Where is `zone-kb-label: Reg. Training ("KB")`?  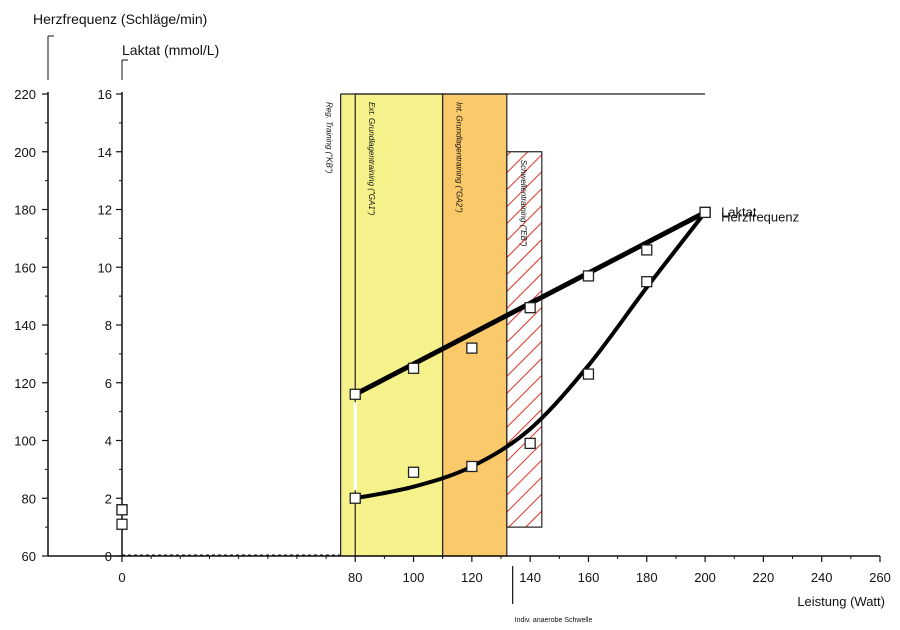
zone-kb-label: Reg. Training ("KB") is located at coordinates (329, 138).